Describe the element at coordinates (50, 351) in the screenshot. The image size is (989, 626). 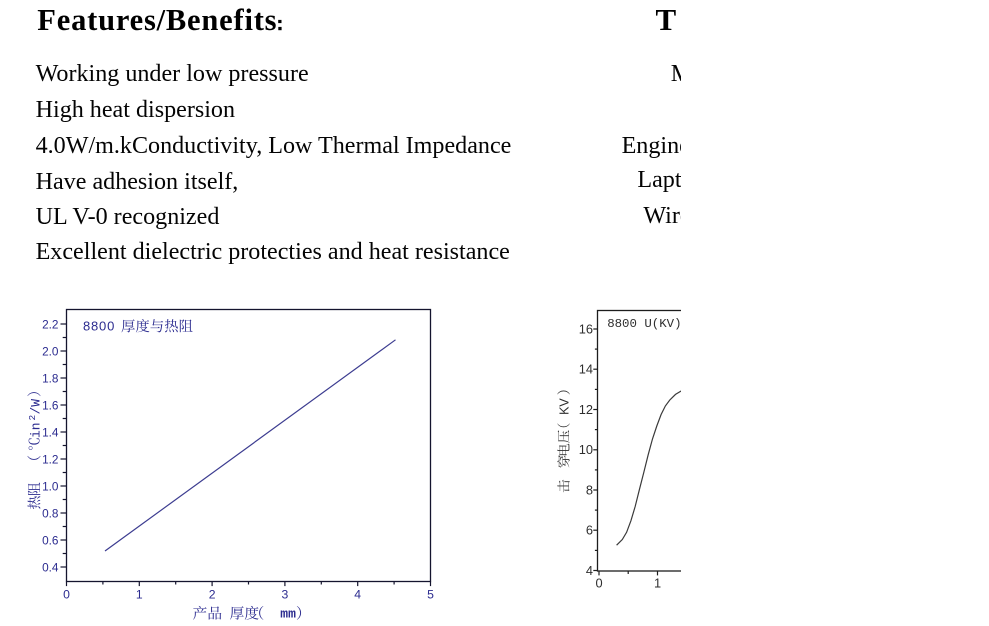
I see `svg-text: 2.0` at that location.